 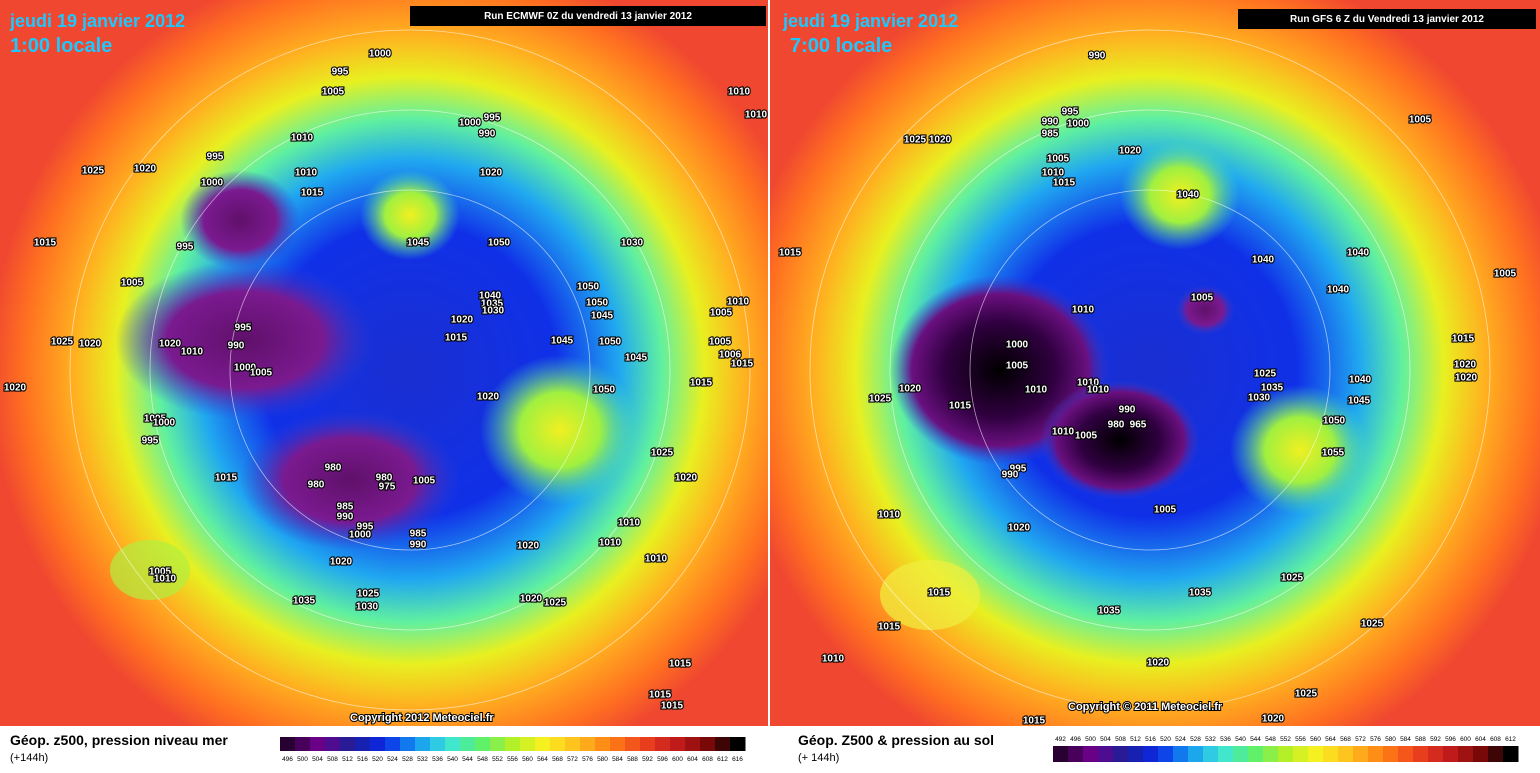 I want to click on colorbar-label: 524, so click(x=392, y=759).